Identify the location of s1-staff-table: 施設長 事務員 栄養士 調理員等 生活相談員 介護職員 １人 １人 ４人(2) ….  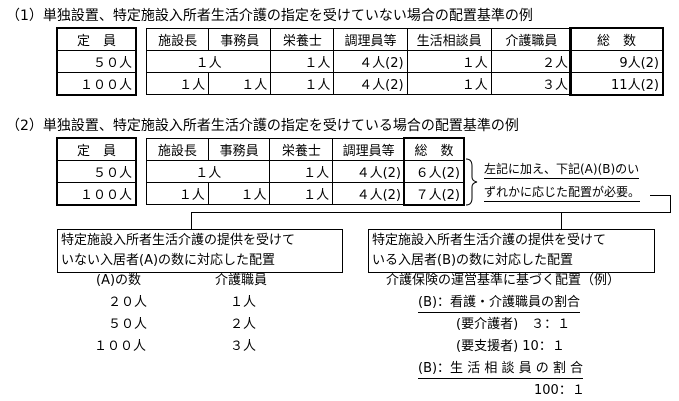
(359, 61).